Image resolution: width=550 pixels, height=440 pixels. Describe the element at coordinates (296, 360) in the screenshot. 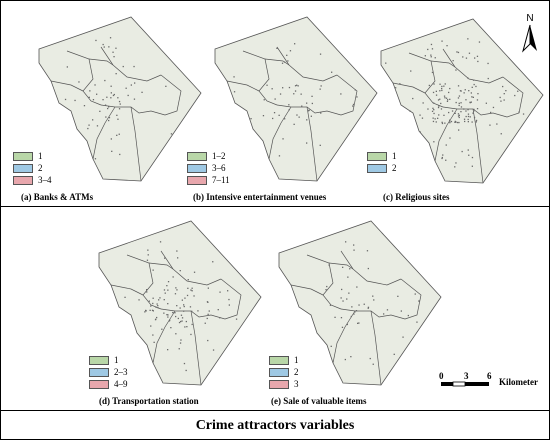

I see `legend-label: 1` at that location.